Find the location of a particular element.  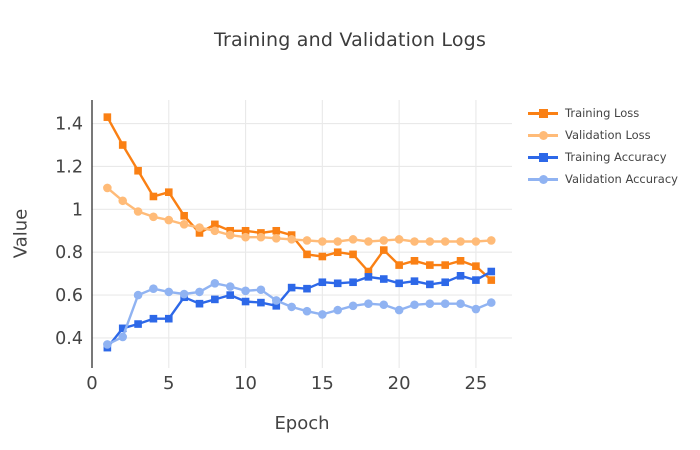

legend-item-validation-accuracy: Validation Accuracy is located at coordinates (603, 179).